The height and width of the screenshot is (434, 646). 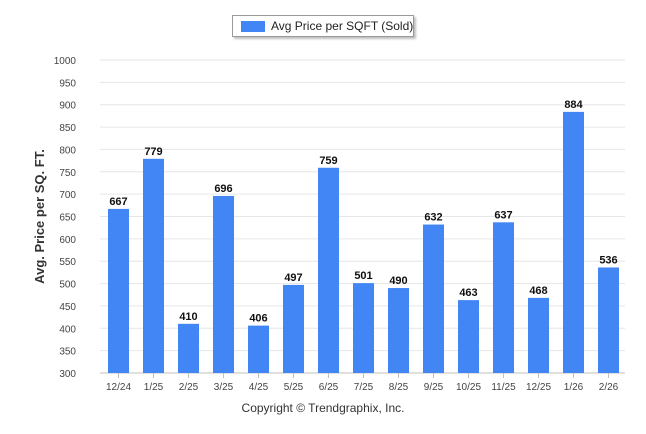 What do you see at coordinates (538, 387) in the screenshot?
I see `x-tick-label: 12/25` at bounding box center [538, 387].